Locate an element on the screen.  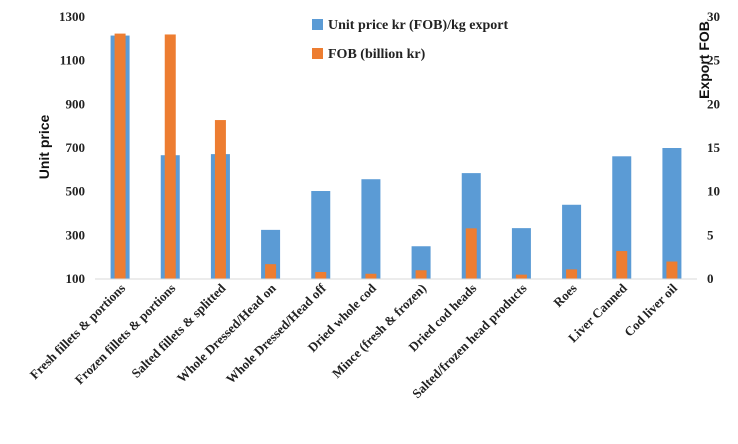
legend-swatch-fob is located at coordinates (317, 53).